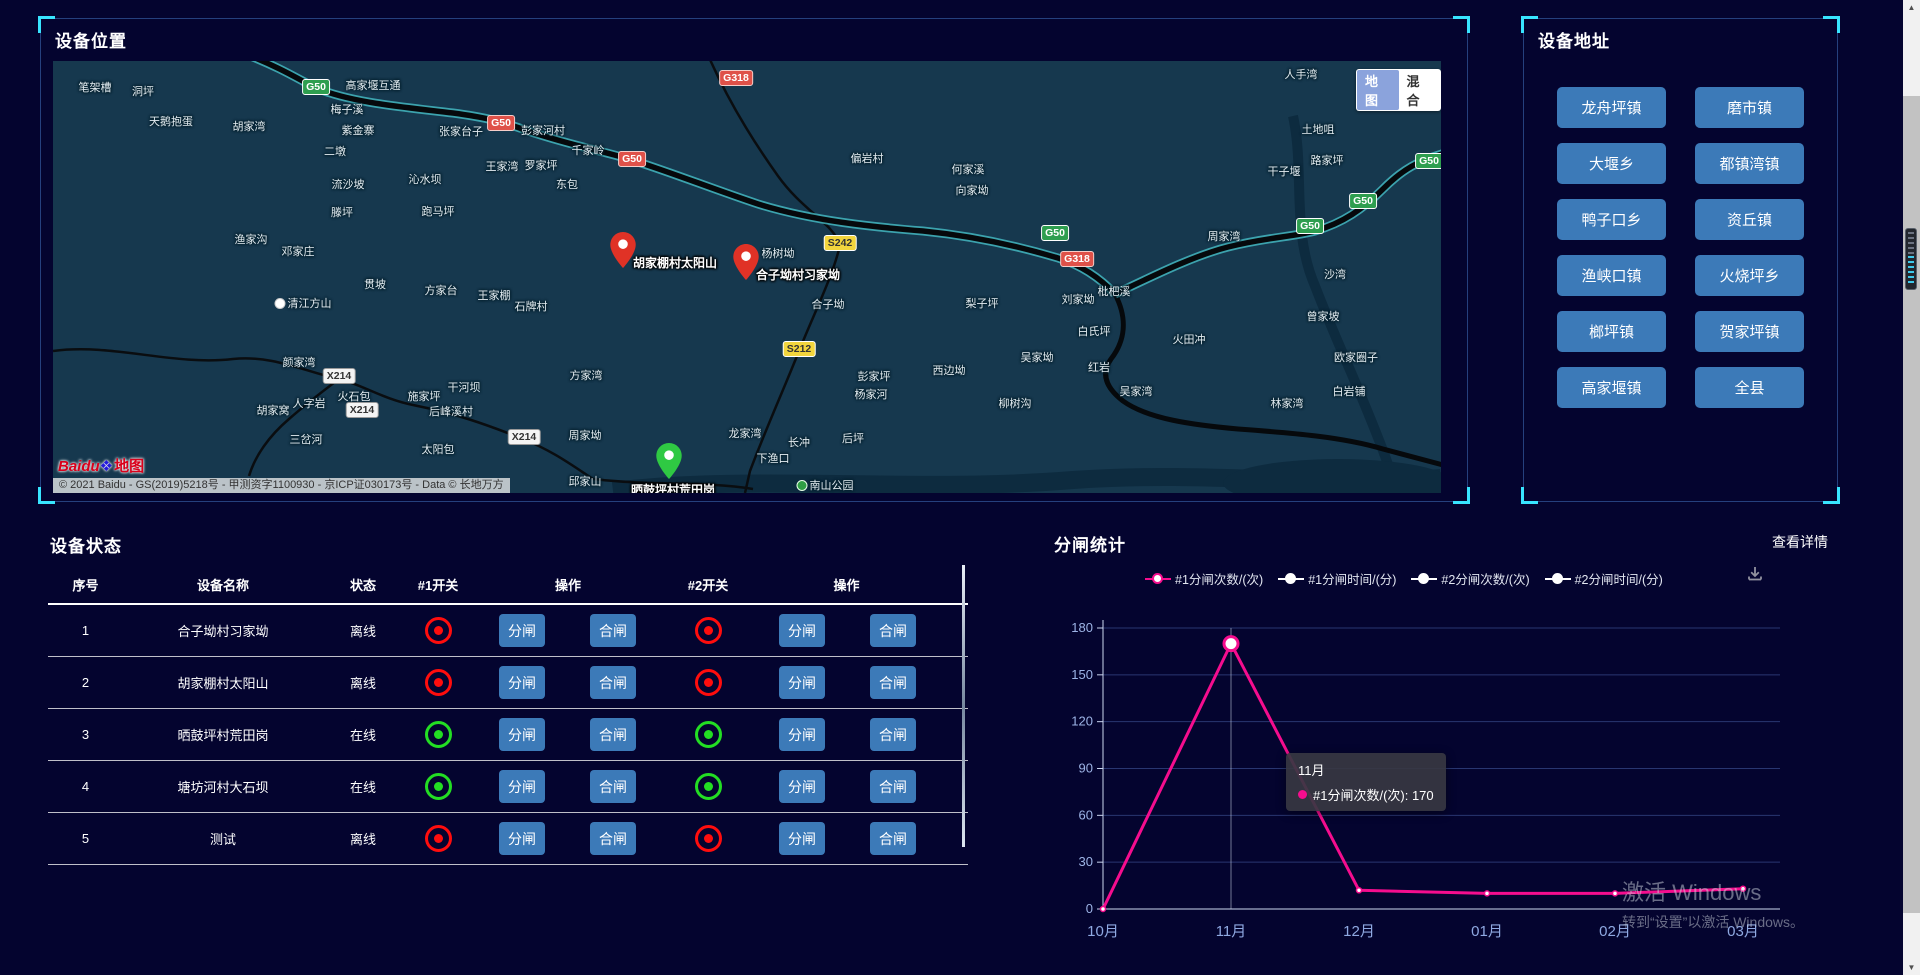 This screenshot has height=975, width=1920. Describe the element at coordinates (585, 436) in the screenshot. I see `map-place-label: 周家坳` at that location.